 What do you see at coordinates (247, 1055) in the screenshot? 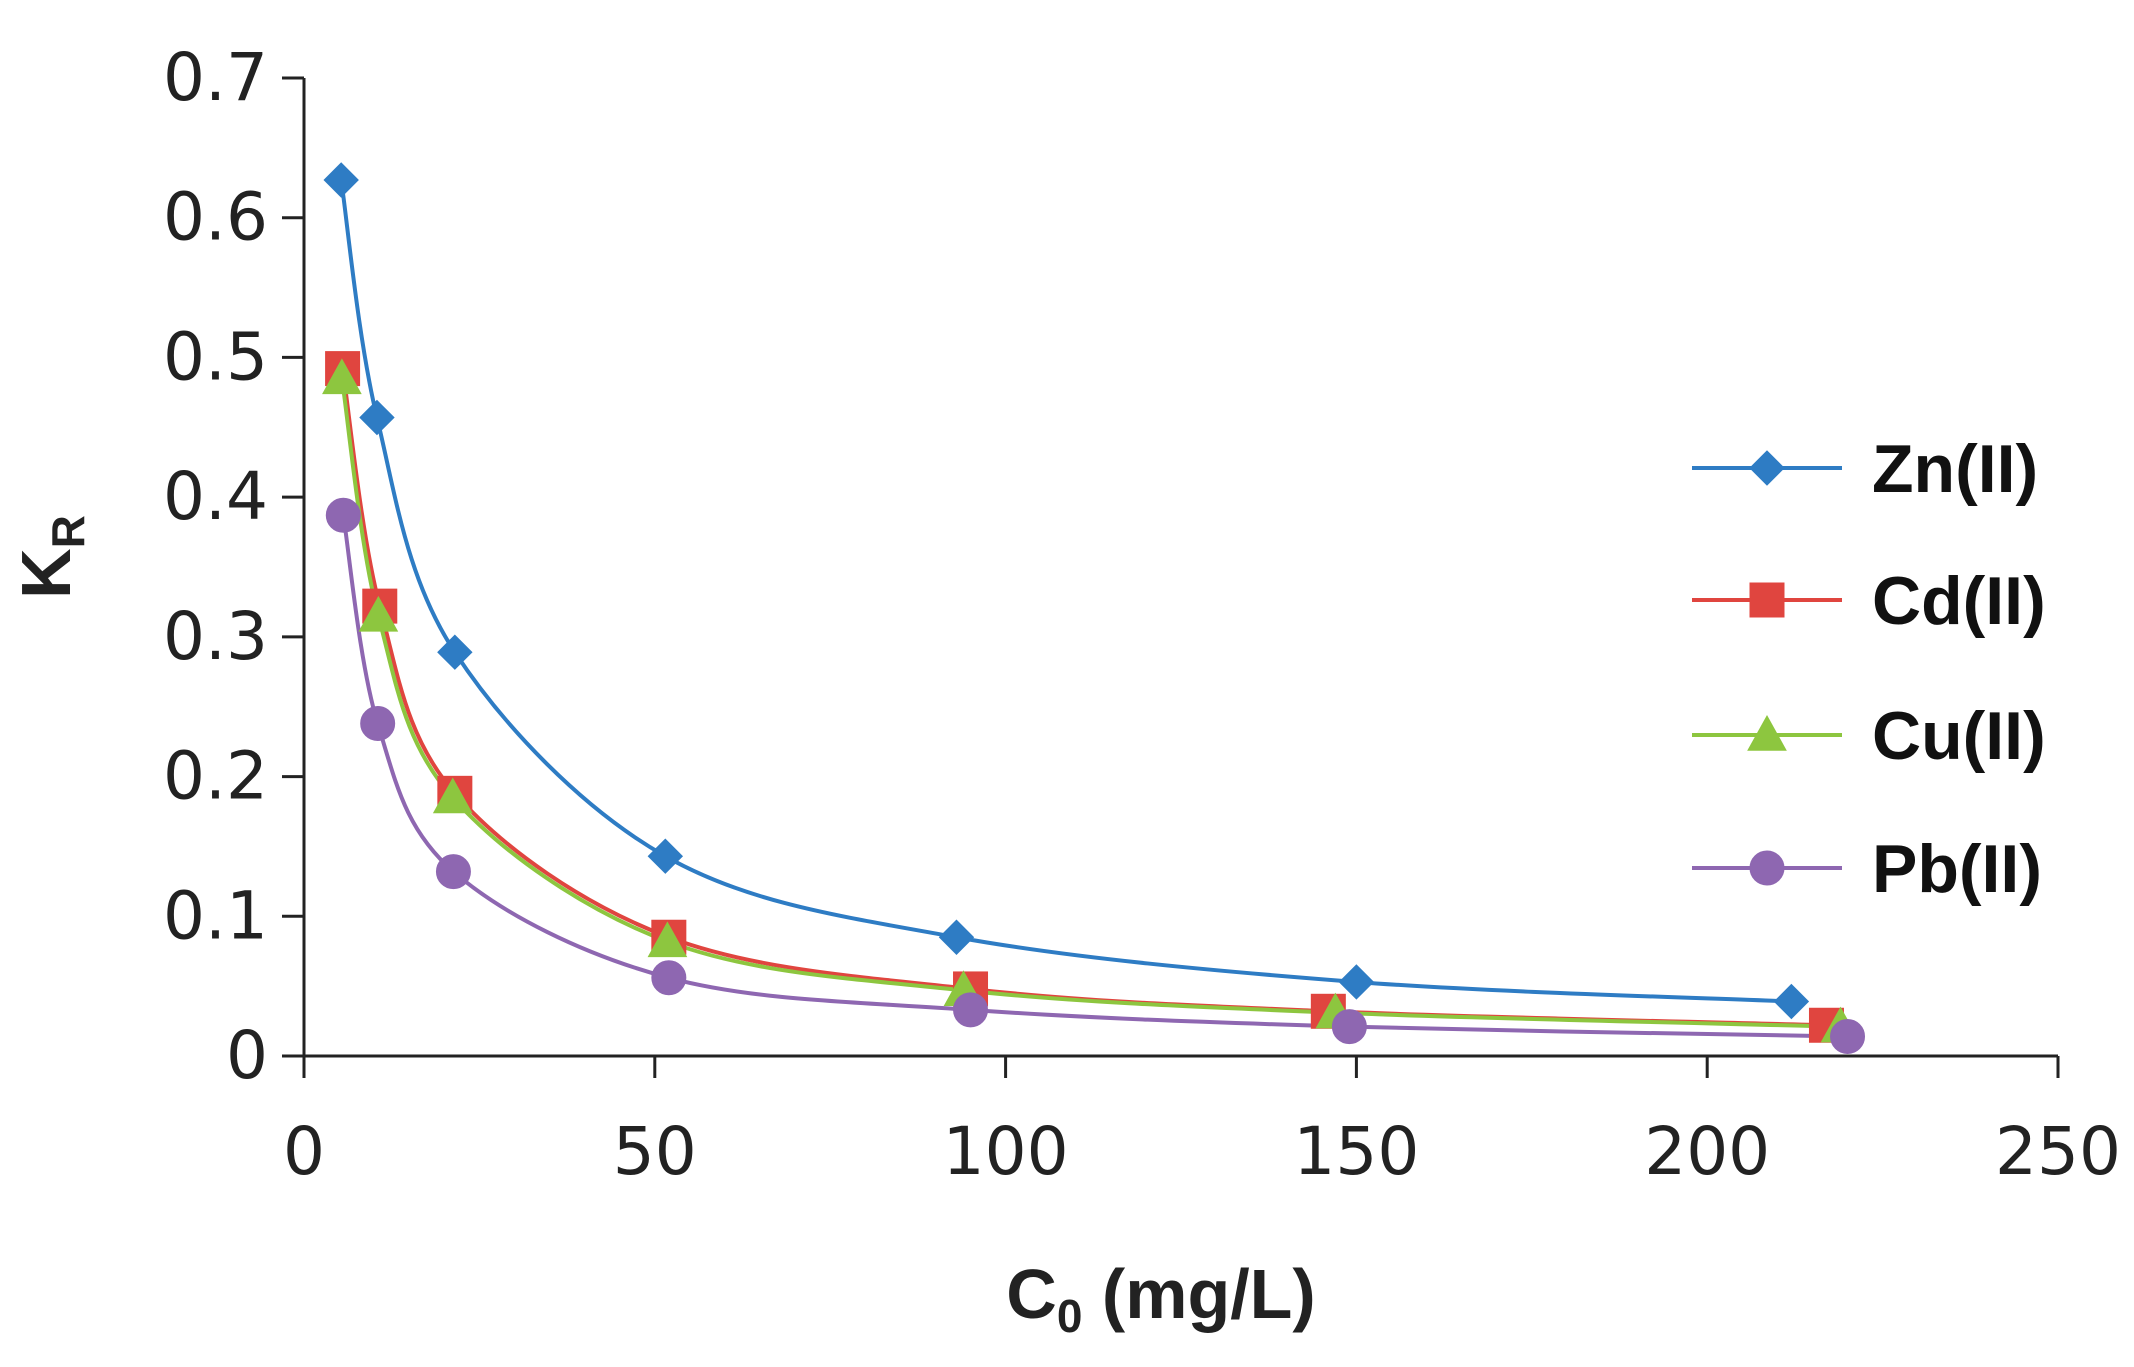
I see `y-tick-label: 0` at bounding box center [247, 1055].